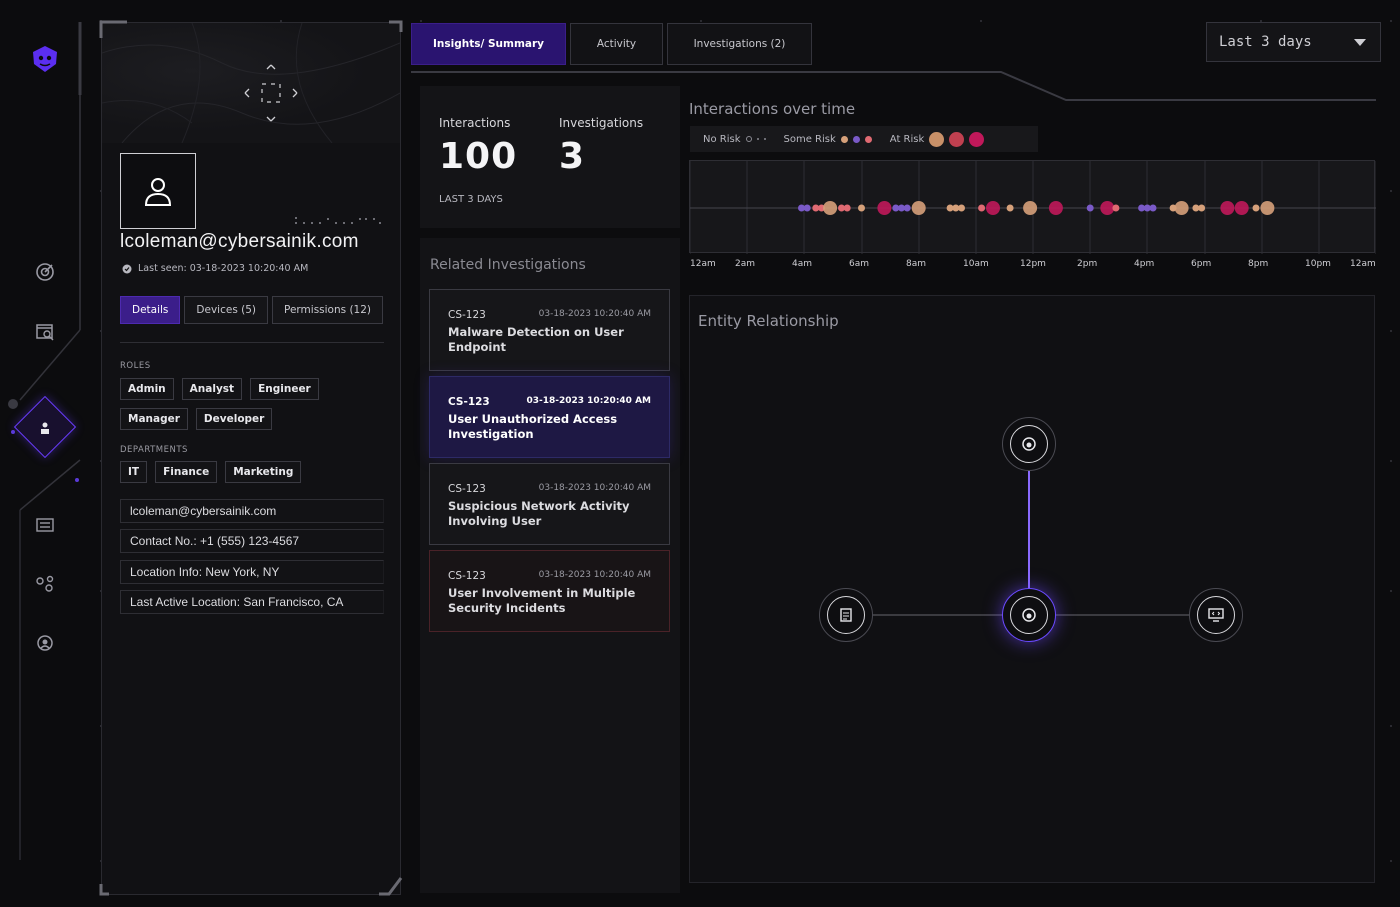 This screenshot has width=1400, height=907. What do you see at coordinates (150, 310) in the screenshot?
I see `tab-details: Details` at bounding box center [150, 310].